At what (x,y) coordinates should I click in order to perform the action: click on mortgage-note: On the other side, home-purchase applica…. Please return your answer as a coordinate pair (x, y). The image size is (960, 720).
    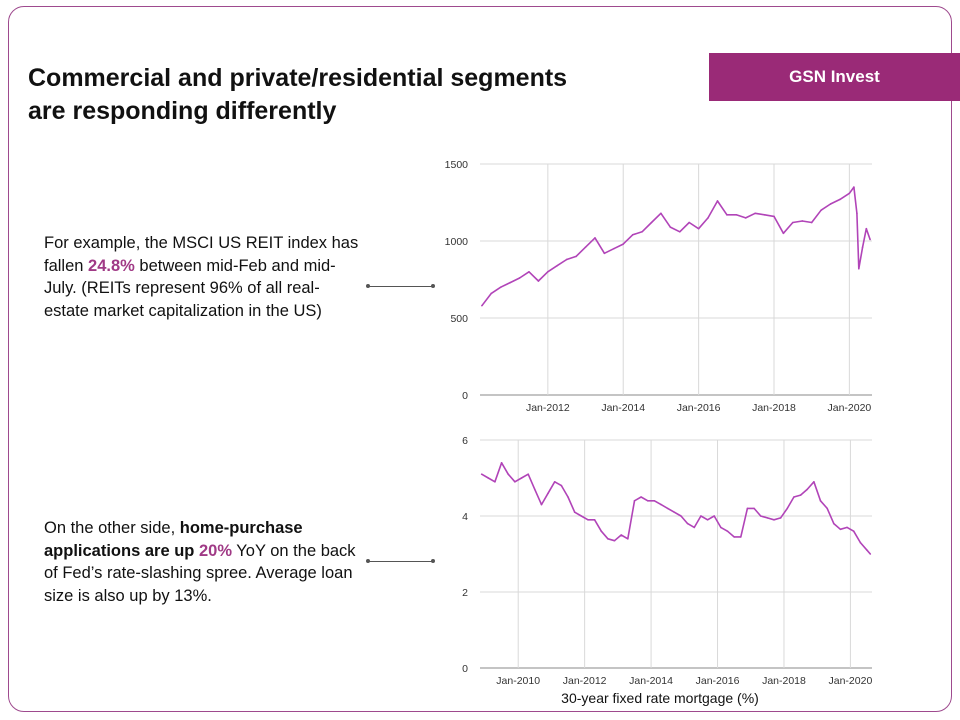
    Looking at the image, I should click on (203, 562).